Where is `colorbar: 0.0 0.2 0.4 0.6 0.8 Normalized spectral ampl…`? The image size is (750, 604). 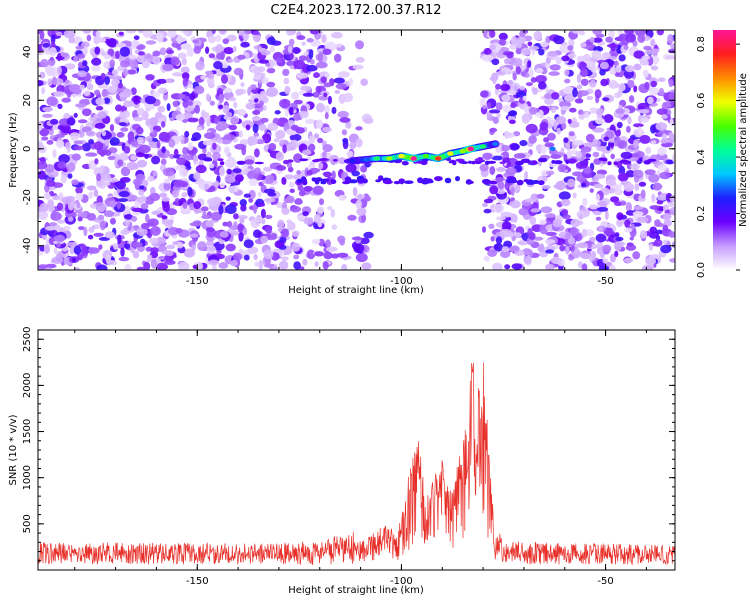
colorbar: 0.0 0.2 0.4 0.6 0.8 Normalized spectral ampl… is located at coordinates (722, 154).